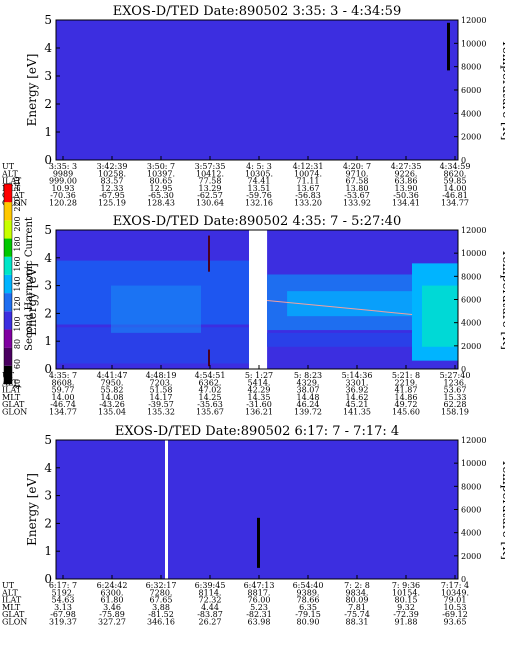 The width and height of the screenshot is (505, 649). What do you see at coordinates (308, 188) in the screenshot?
I see `table-cell: 13.67` at bounding box center [308, 188].